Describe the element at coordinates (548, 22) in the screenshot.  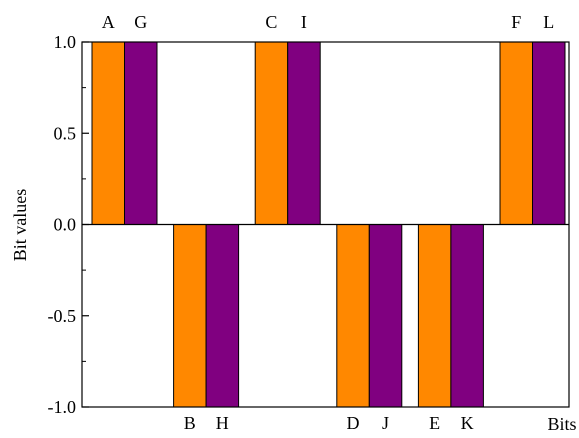
I see `bar-label-L: L` at that location.